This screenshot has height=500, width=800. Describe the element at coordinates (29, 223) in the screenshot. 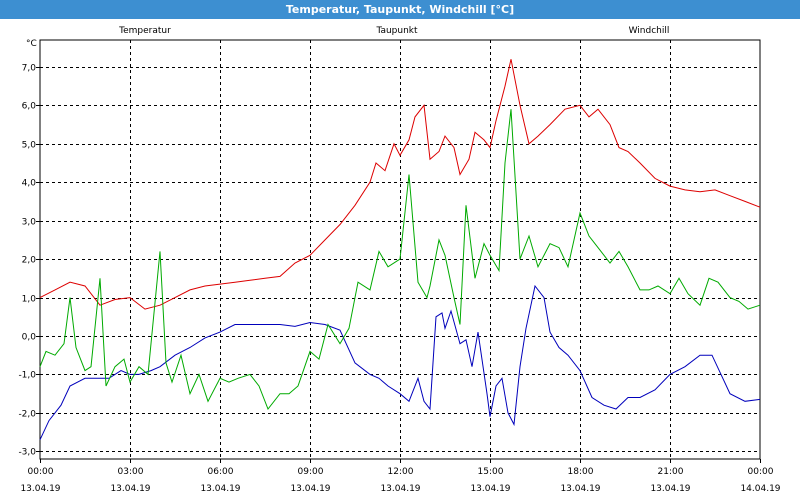

I see `y-tick-label: 3,0` at that location.